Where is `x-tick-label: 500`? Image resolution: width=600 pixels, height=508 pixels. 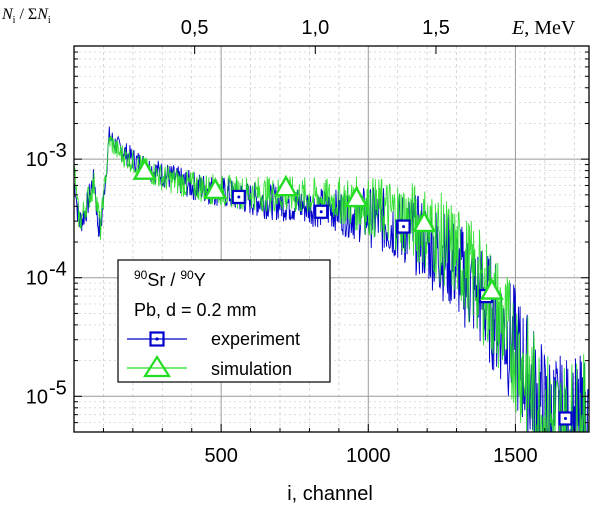 x-tick-label: 500 is located at coordinates (220, 456).